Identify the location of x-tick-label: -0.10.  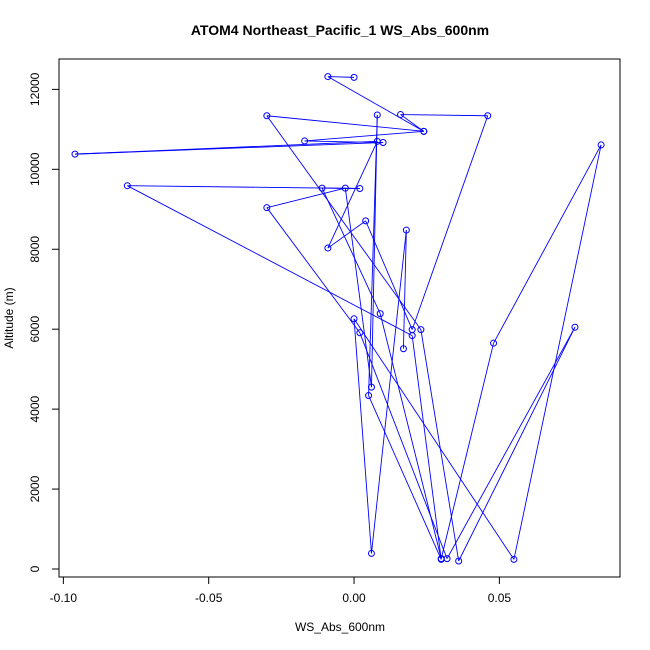
(64, 598).